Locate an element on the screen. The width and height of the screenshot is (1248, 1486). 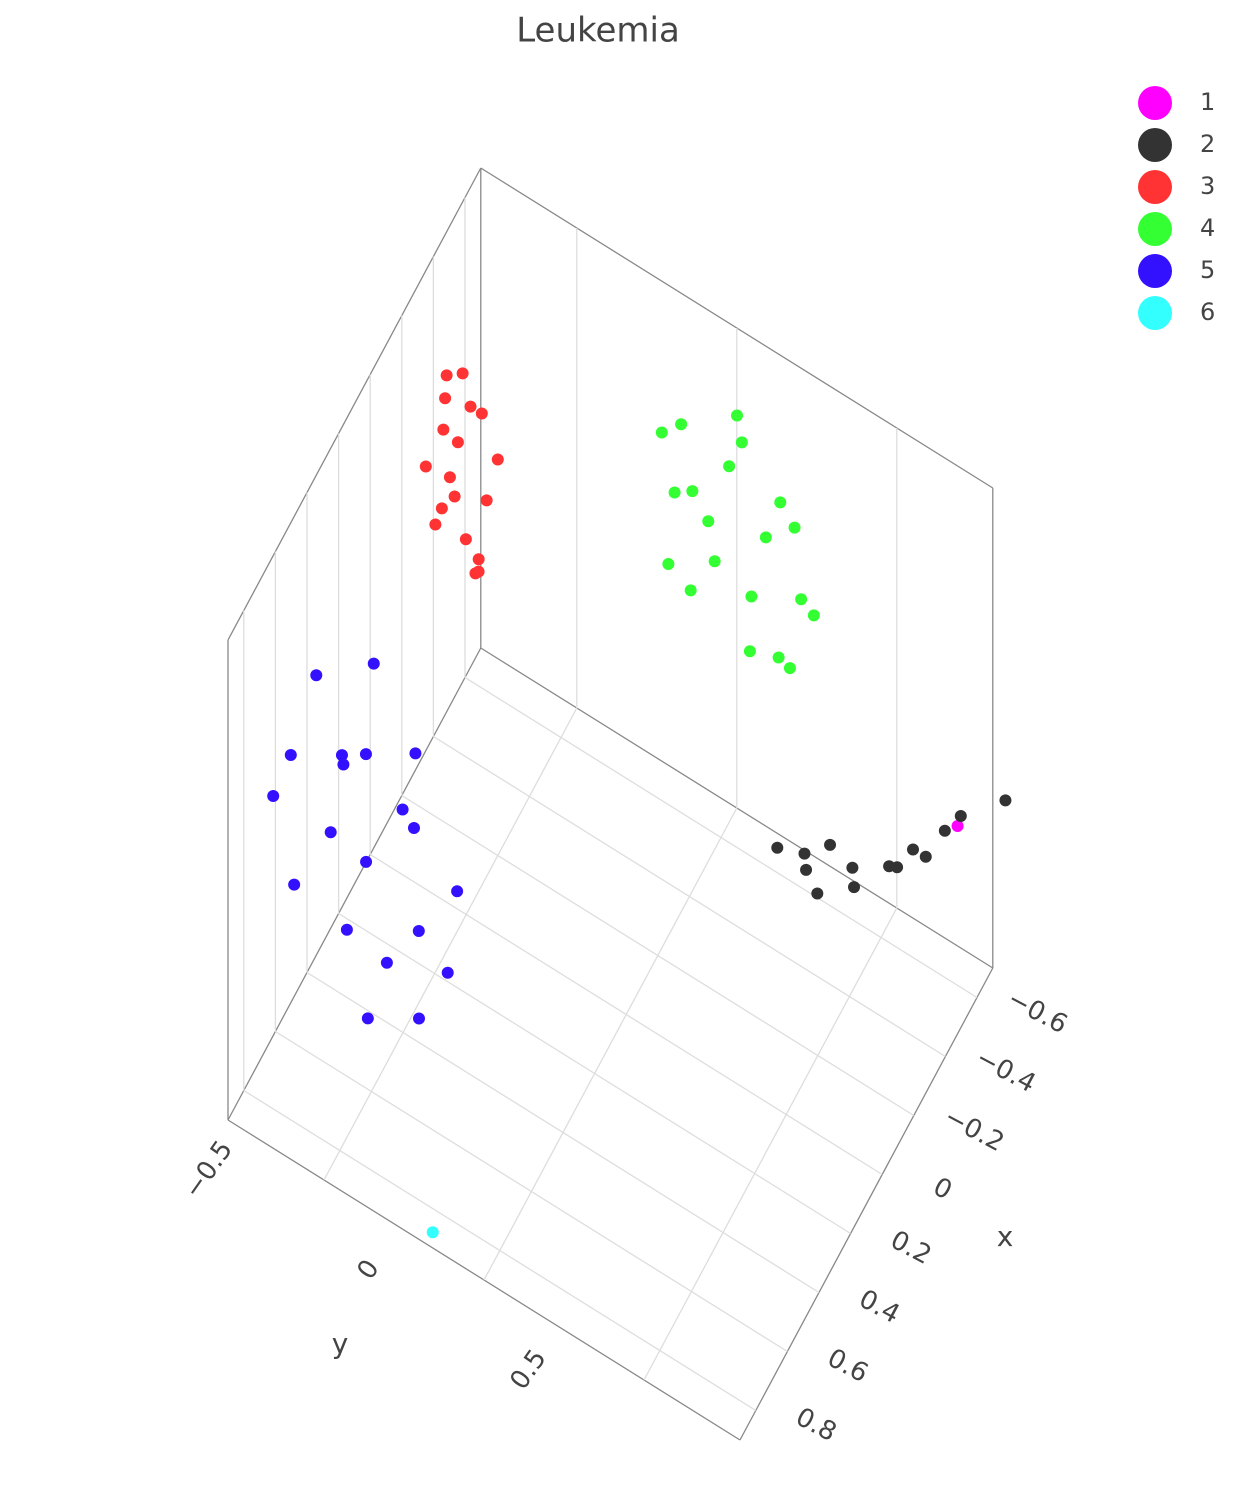
y-tick-label: −0.5 is located at coordinates (208, 1169).